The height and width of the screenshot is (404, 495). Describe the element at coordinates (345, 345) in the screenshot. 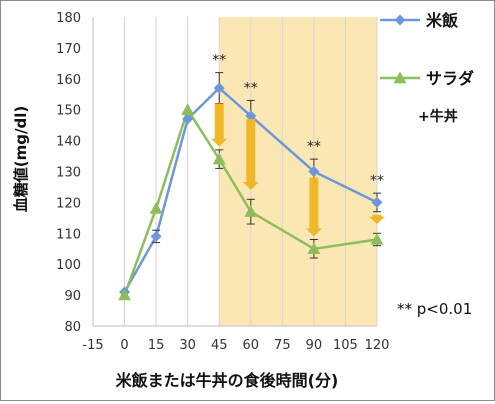

I see `x-tick-label: 105` at that location.